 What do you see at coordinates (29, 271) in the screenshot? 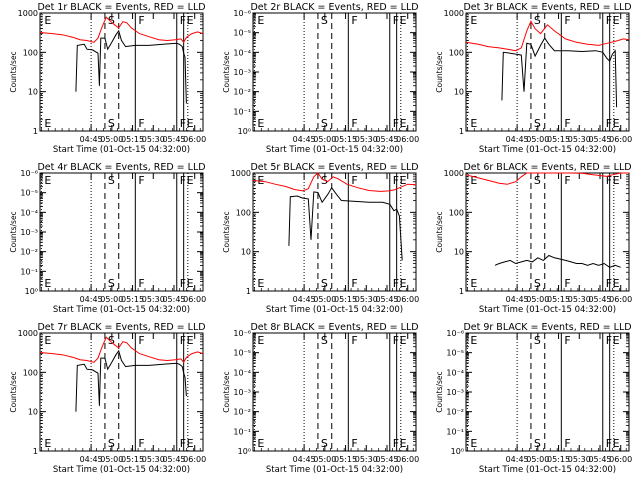
I see `y-tick-label: 10⁻¹` at bounding box center [29, 271].